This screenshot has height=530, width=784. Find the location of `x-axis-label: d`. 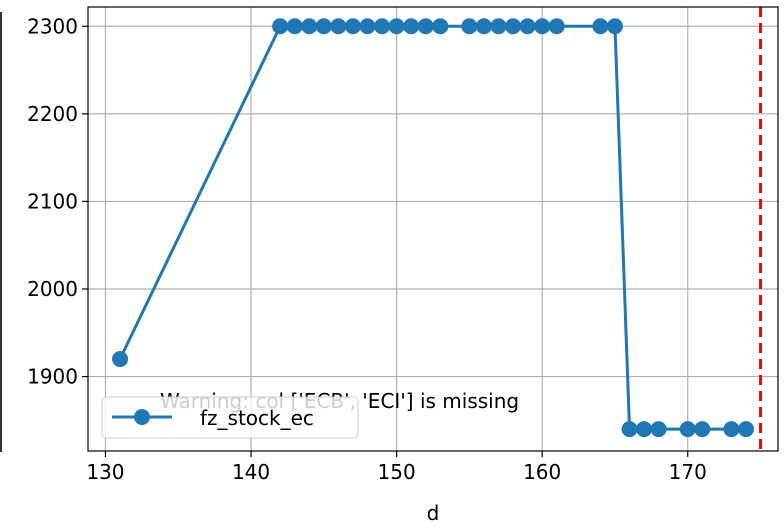

x-axis-label: d is located at coordinates (433, 513).